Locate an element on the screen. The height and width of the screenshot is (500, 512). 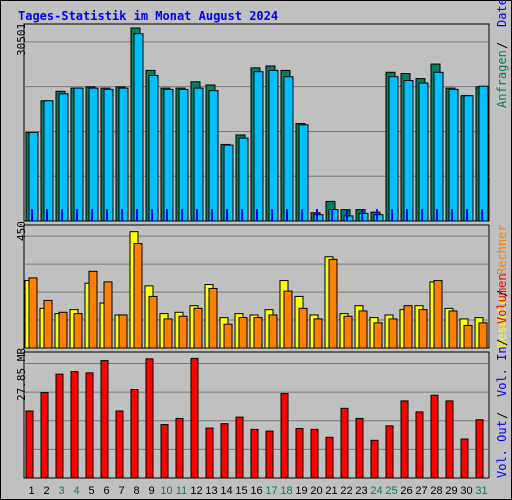
top-legend-entry: Dateien is located at coordinates (502, 14).